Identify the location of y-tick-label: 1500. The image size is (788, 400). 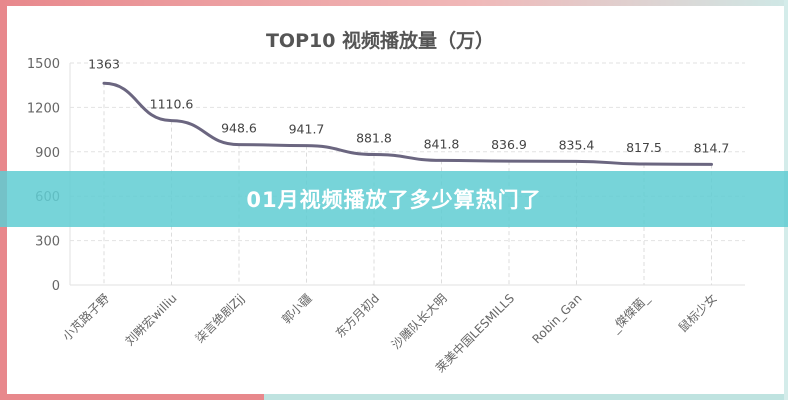
(43, 64).